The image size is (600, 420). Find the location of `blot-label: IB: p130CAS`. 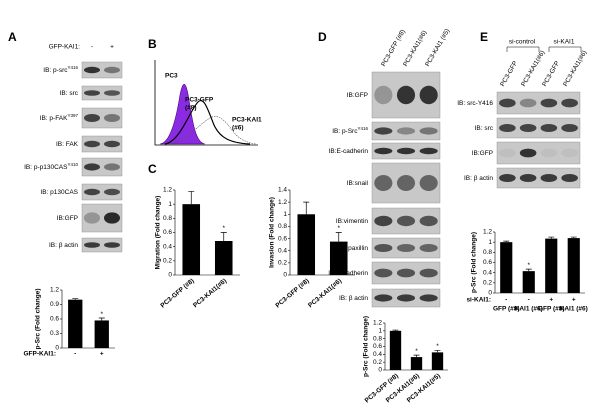

blot-label: IB: p130CAS is located at coordinates (59, 192).